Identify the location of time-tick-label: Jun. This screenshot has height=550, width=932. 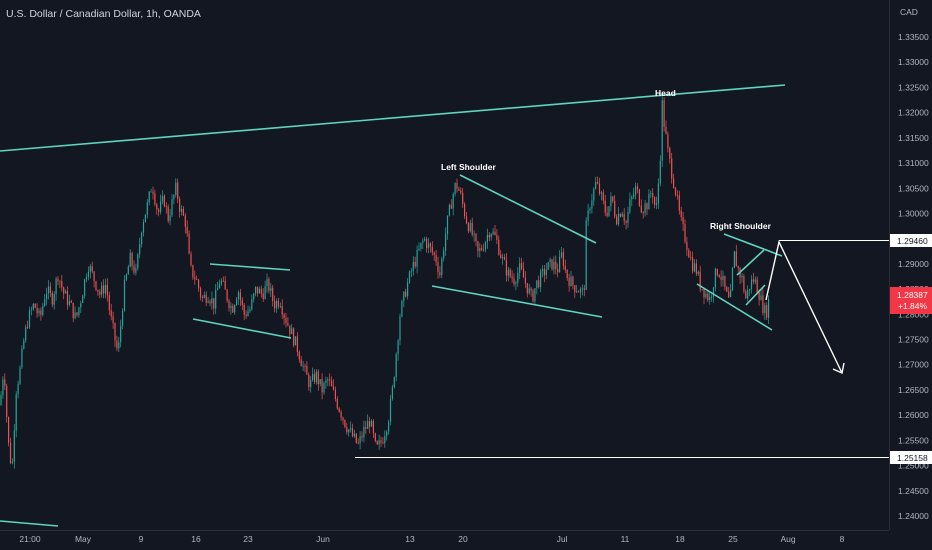
(323, 539).